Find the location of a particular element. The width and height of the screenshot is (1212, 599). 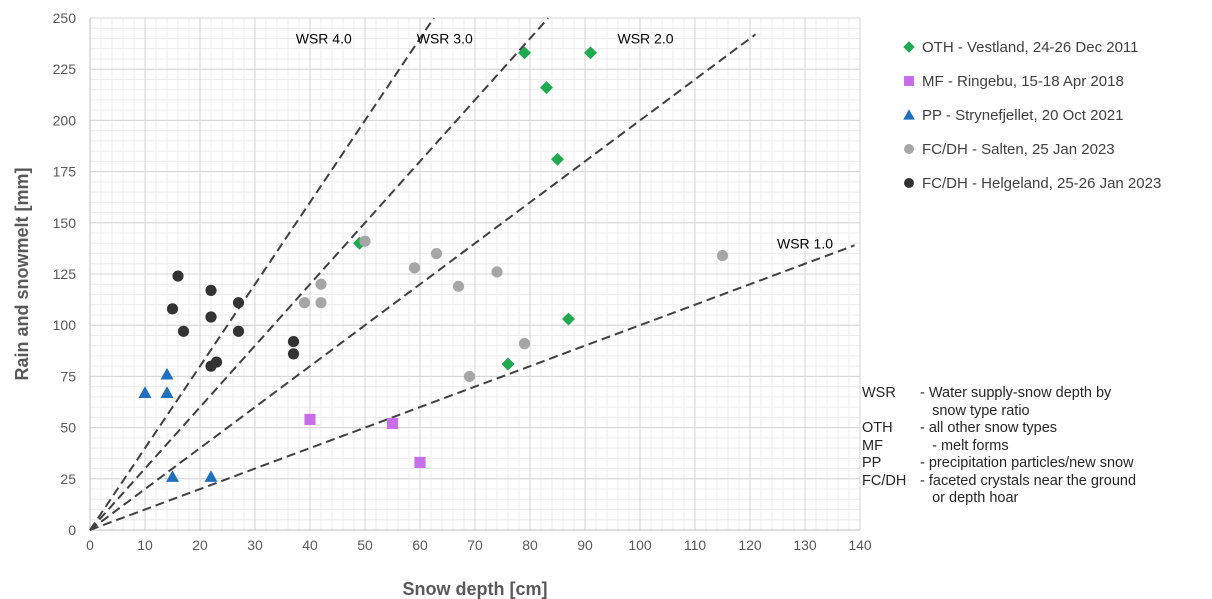

y-tick-label: 0 is located at coordinates (72, 530).